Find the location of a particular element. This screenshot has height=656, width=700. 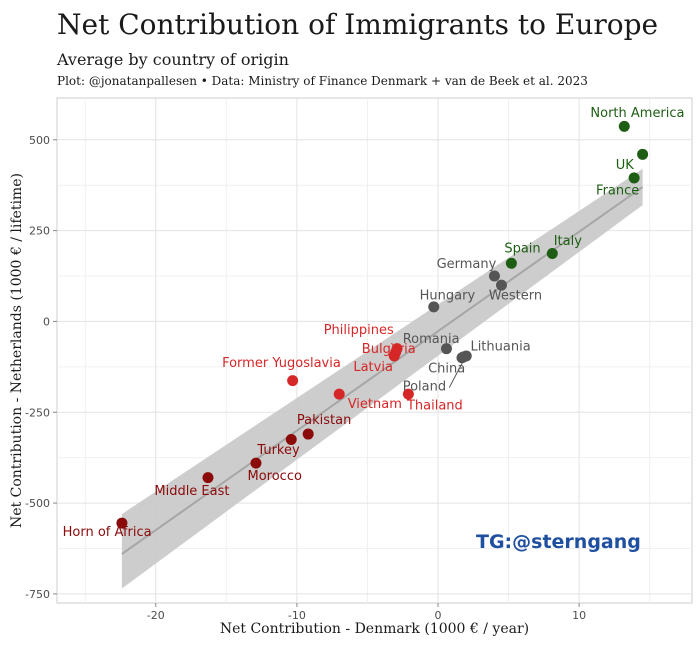

label-leader-line is located at coordinates (456, 374).